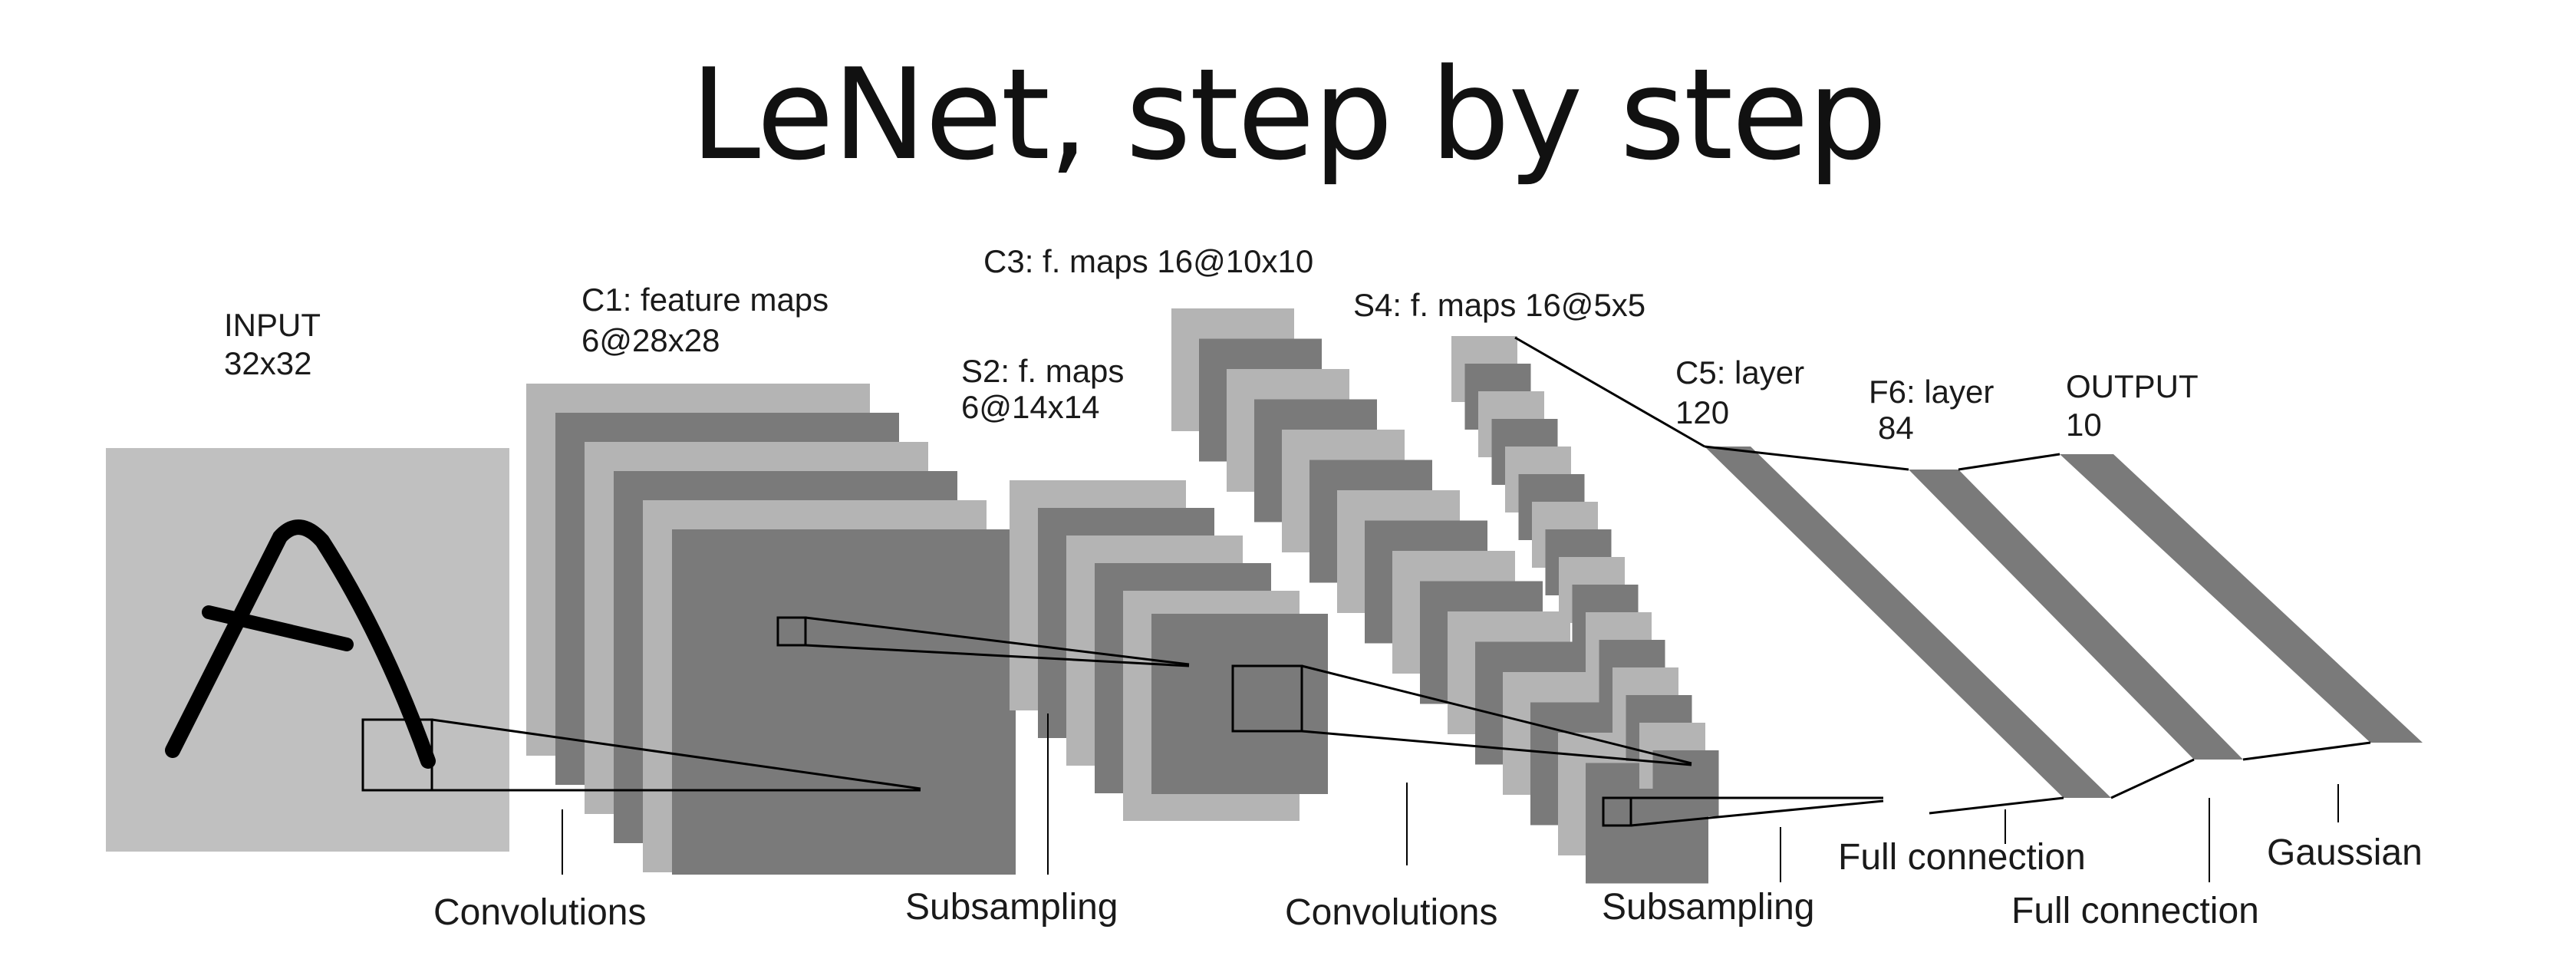 The image size is (2576, 959). What do you see at coordinates (2132, 386) in the screenshot?
I see `output-label: OUTPUT` at bounding box center [2132, 386].